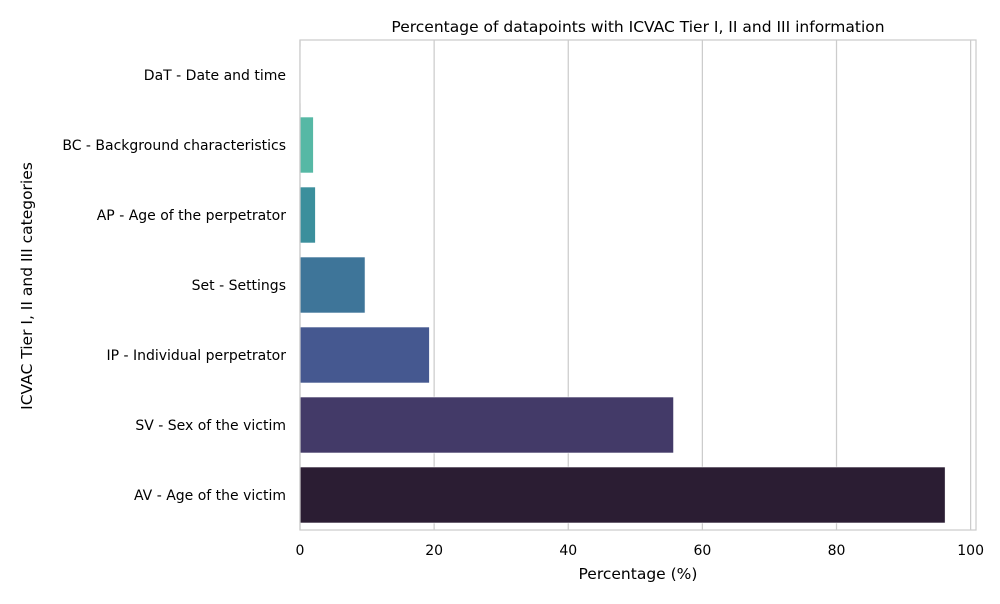 Image resolution: width=1000 pixels, height=604 pixels. Describe the element at coordinates (300, 551) in the screenshot. I see `x-tick-label: 0` at that location.